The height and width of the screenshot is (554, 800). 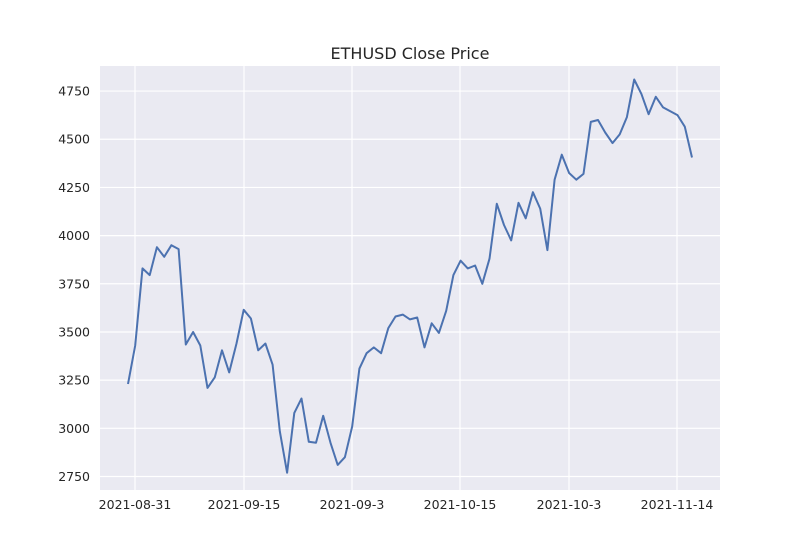 What do you see at coordinates (677, 504) in the screenshot?
I see `x-tick-label: 2021-11-14` at bounding box center [677, 504].